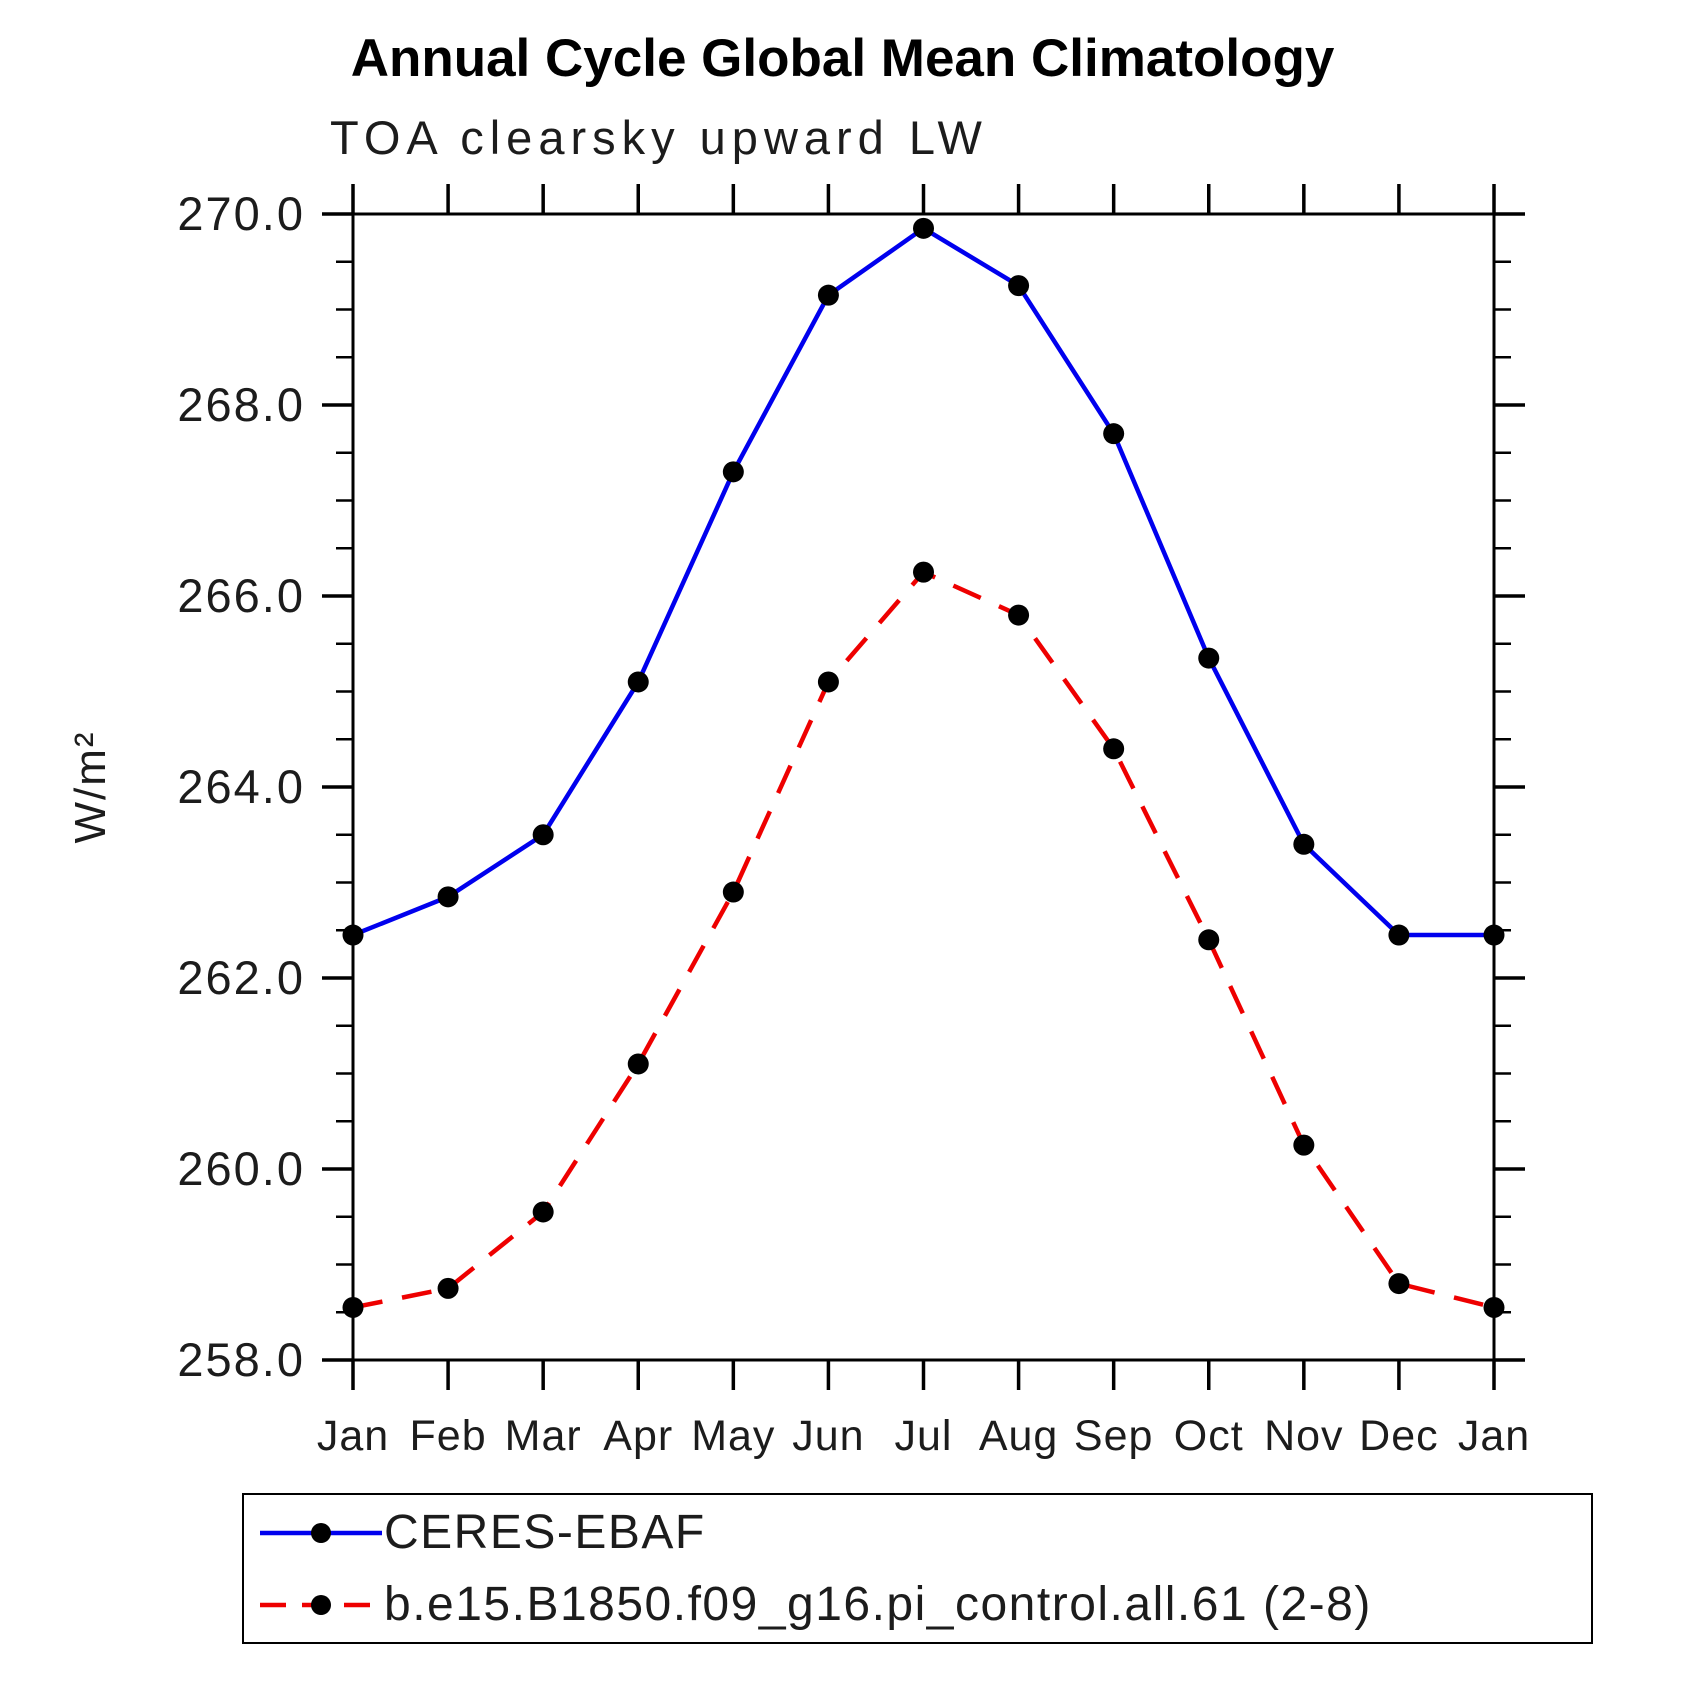 This screenshot has height=1685, width=1685. I want to click on x-tick-label: Sep, so click(1114, 1436).